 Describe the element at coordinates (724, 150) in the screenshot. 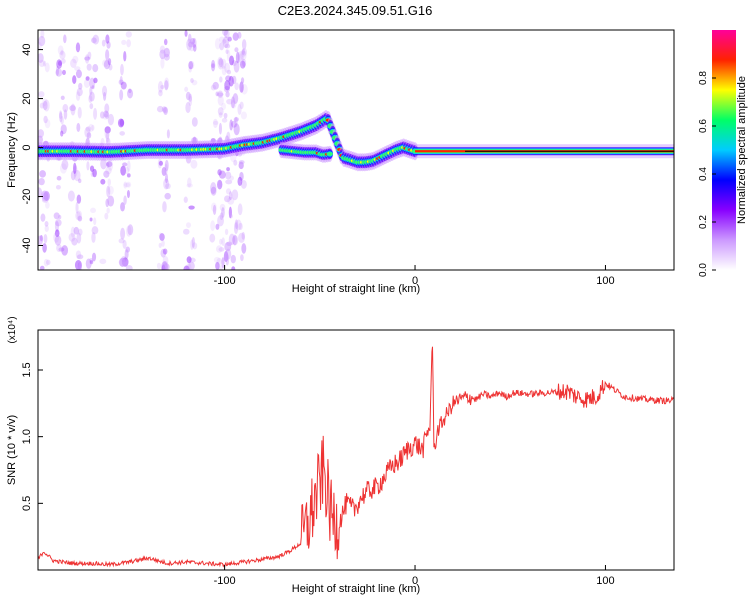

I see `colorbar-bar` at that location.